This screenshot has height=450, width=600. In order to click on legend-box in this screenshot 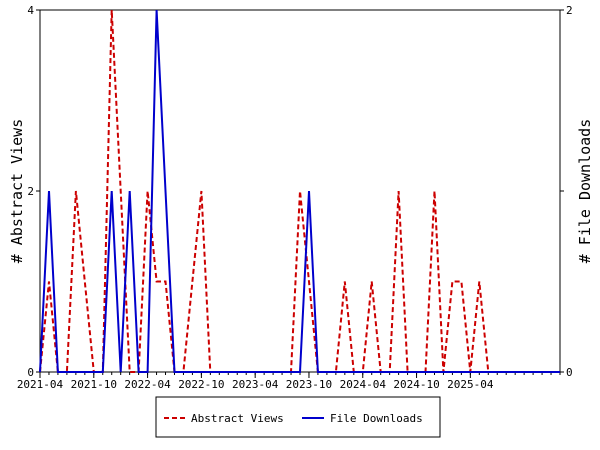, I will do `click(298, 417)`.